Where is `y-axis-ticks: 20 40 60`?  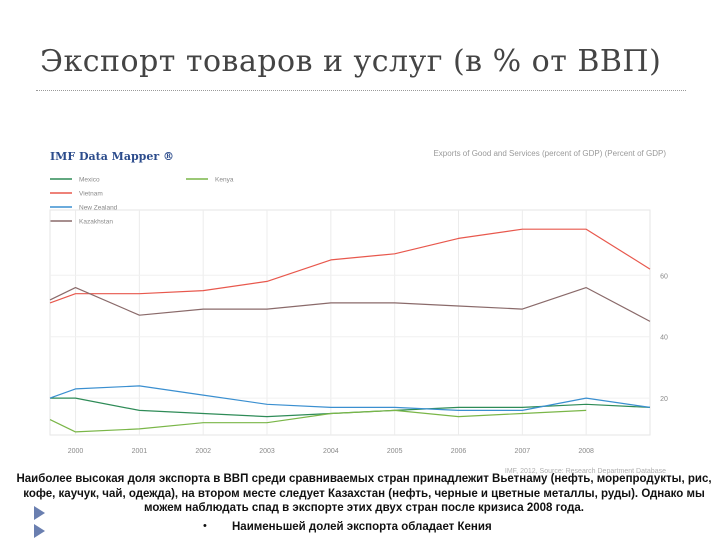
y-axis-ticks: 20 40 60 is located at coordinates (664, 338).